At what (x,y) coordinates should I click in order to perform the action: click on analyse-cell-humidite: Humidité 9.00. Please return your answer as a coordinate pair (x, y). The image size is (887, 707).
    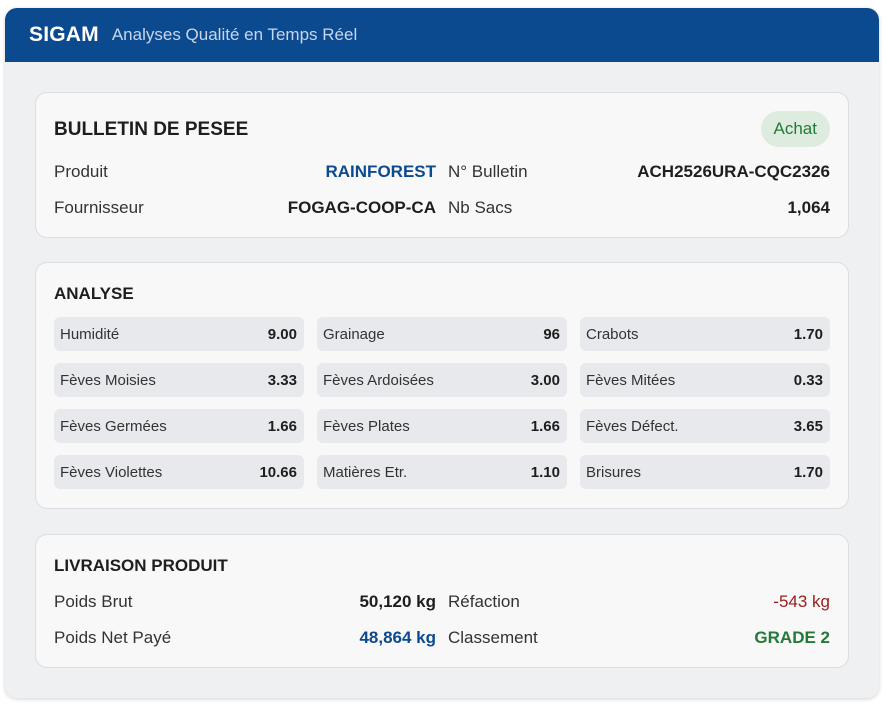
    Looking at the image, I should click on (179, 334).